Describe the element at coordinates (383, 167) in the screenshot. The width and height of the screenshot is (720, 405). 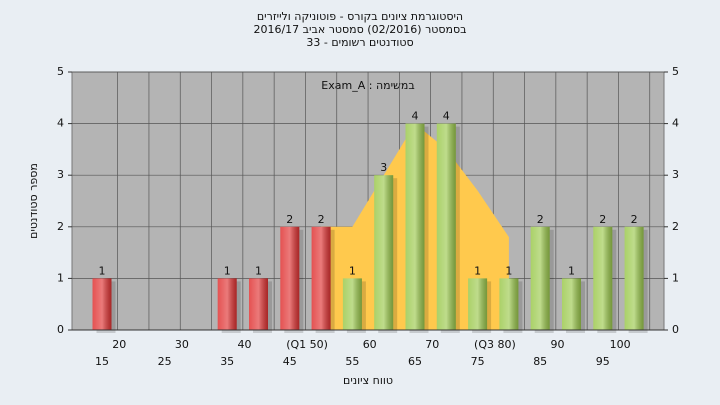
I see `value-label: 3` at that location.